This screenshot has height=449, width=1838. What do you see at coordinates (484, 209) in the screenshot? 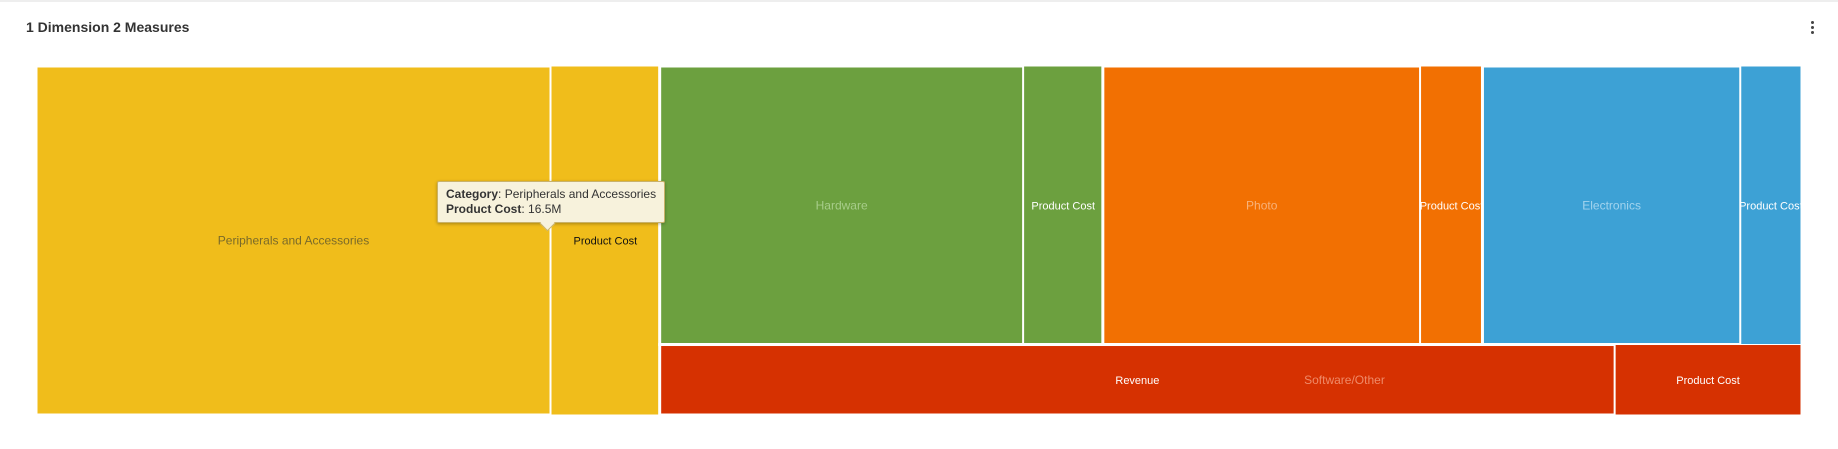
I see `tooltip-measure-label: Product Cost` at bounding box center [484, 209].